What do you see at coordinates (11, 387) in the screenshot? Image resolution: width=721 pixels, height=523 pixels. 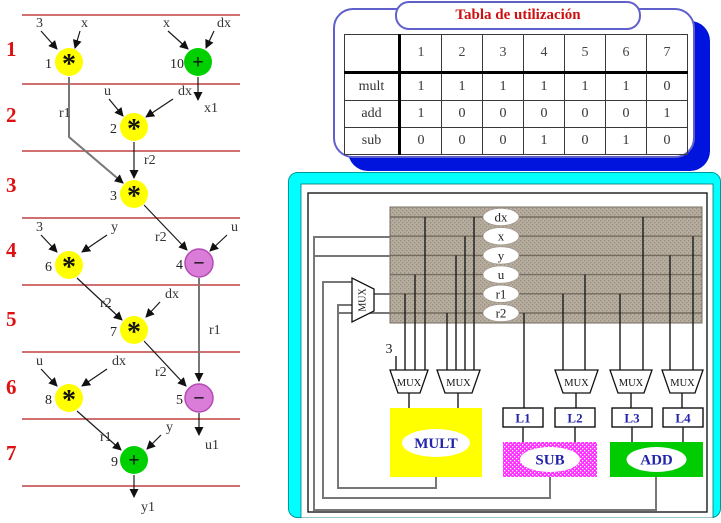 I see `step-label: 6` at bounding box center [11, 387].